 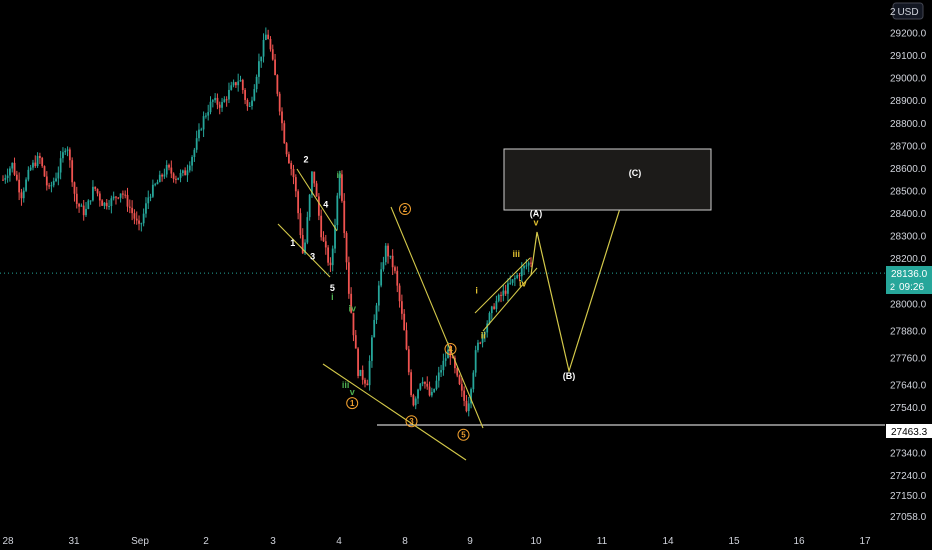 What do you see at coordinates (523, 284) in the screenshot?
I see `wave-label: iv` at bounding box center [523, 284].